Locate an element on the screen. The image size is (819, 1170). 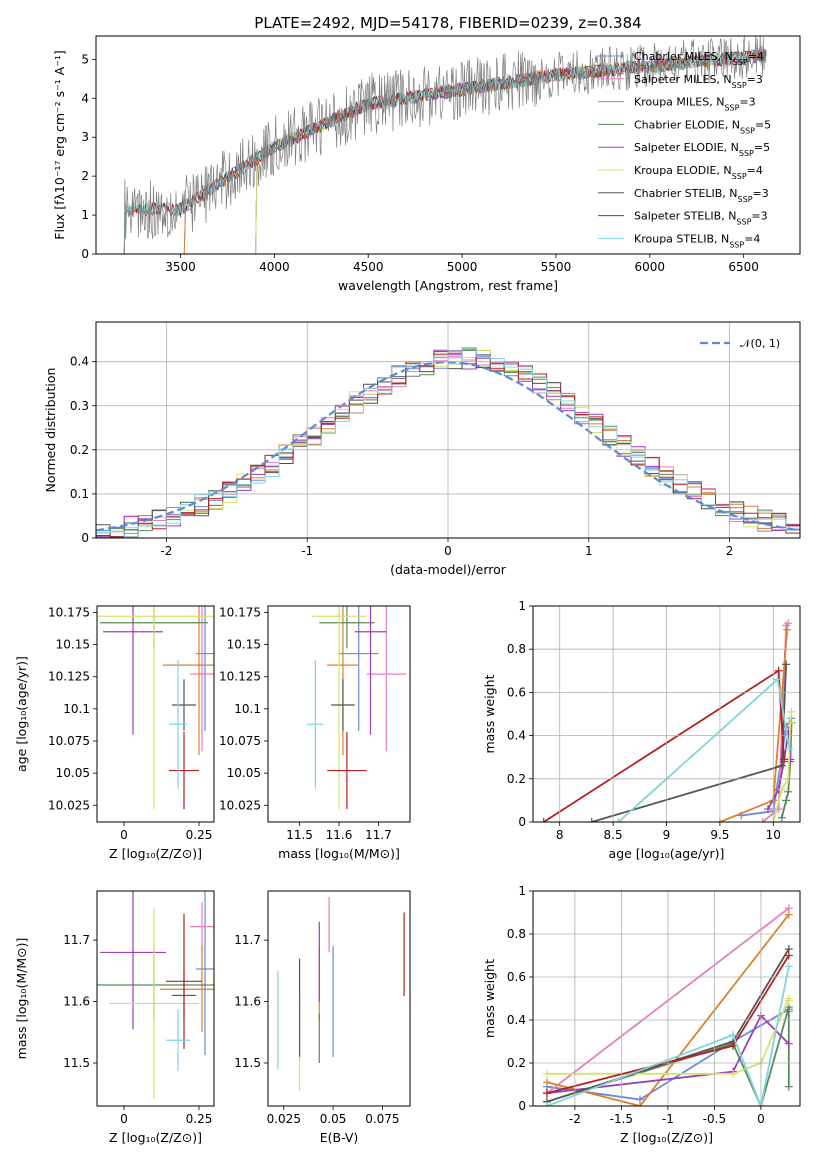
legend-entry: Kroupa STELIB, NSSP=4 is located at coordinates (697, 240).